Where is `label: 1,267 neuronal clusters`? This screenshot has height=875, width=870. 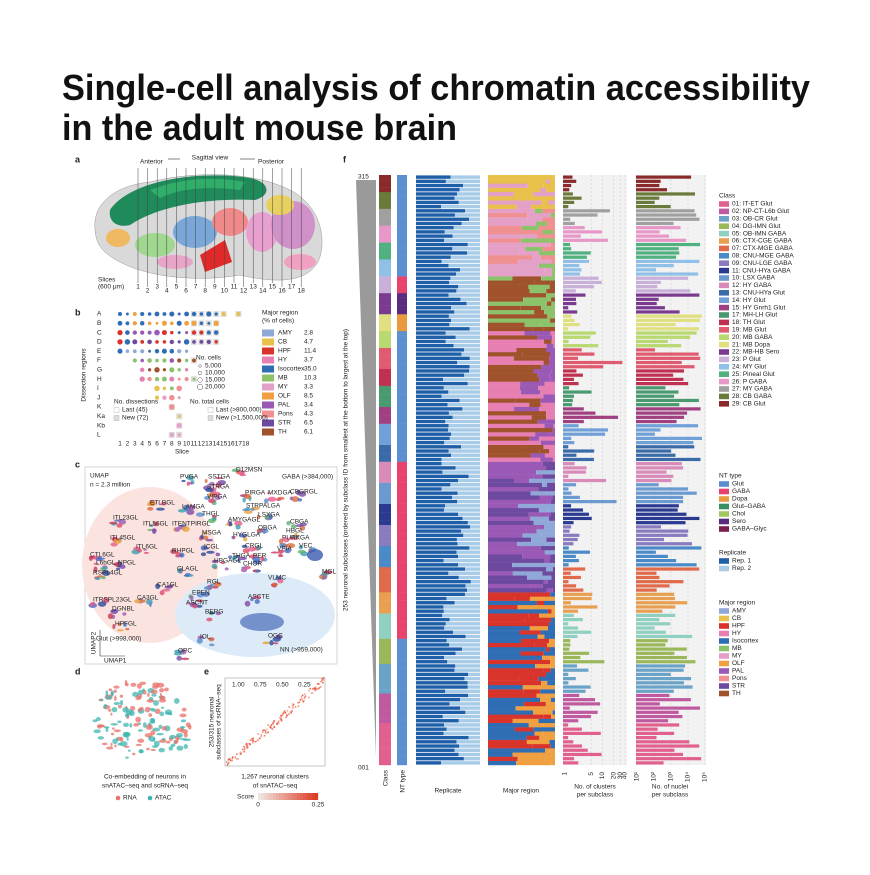
label: 1,267 neuronal clusters is located at coordinates (275, 777).